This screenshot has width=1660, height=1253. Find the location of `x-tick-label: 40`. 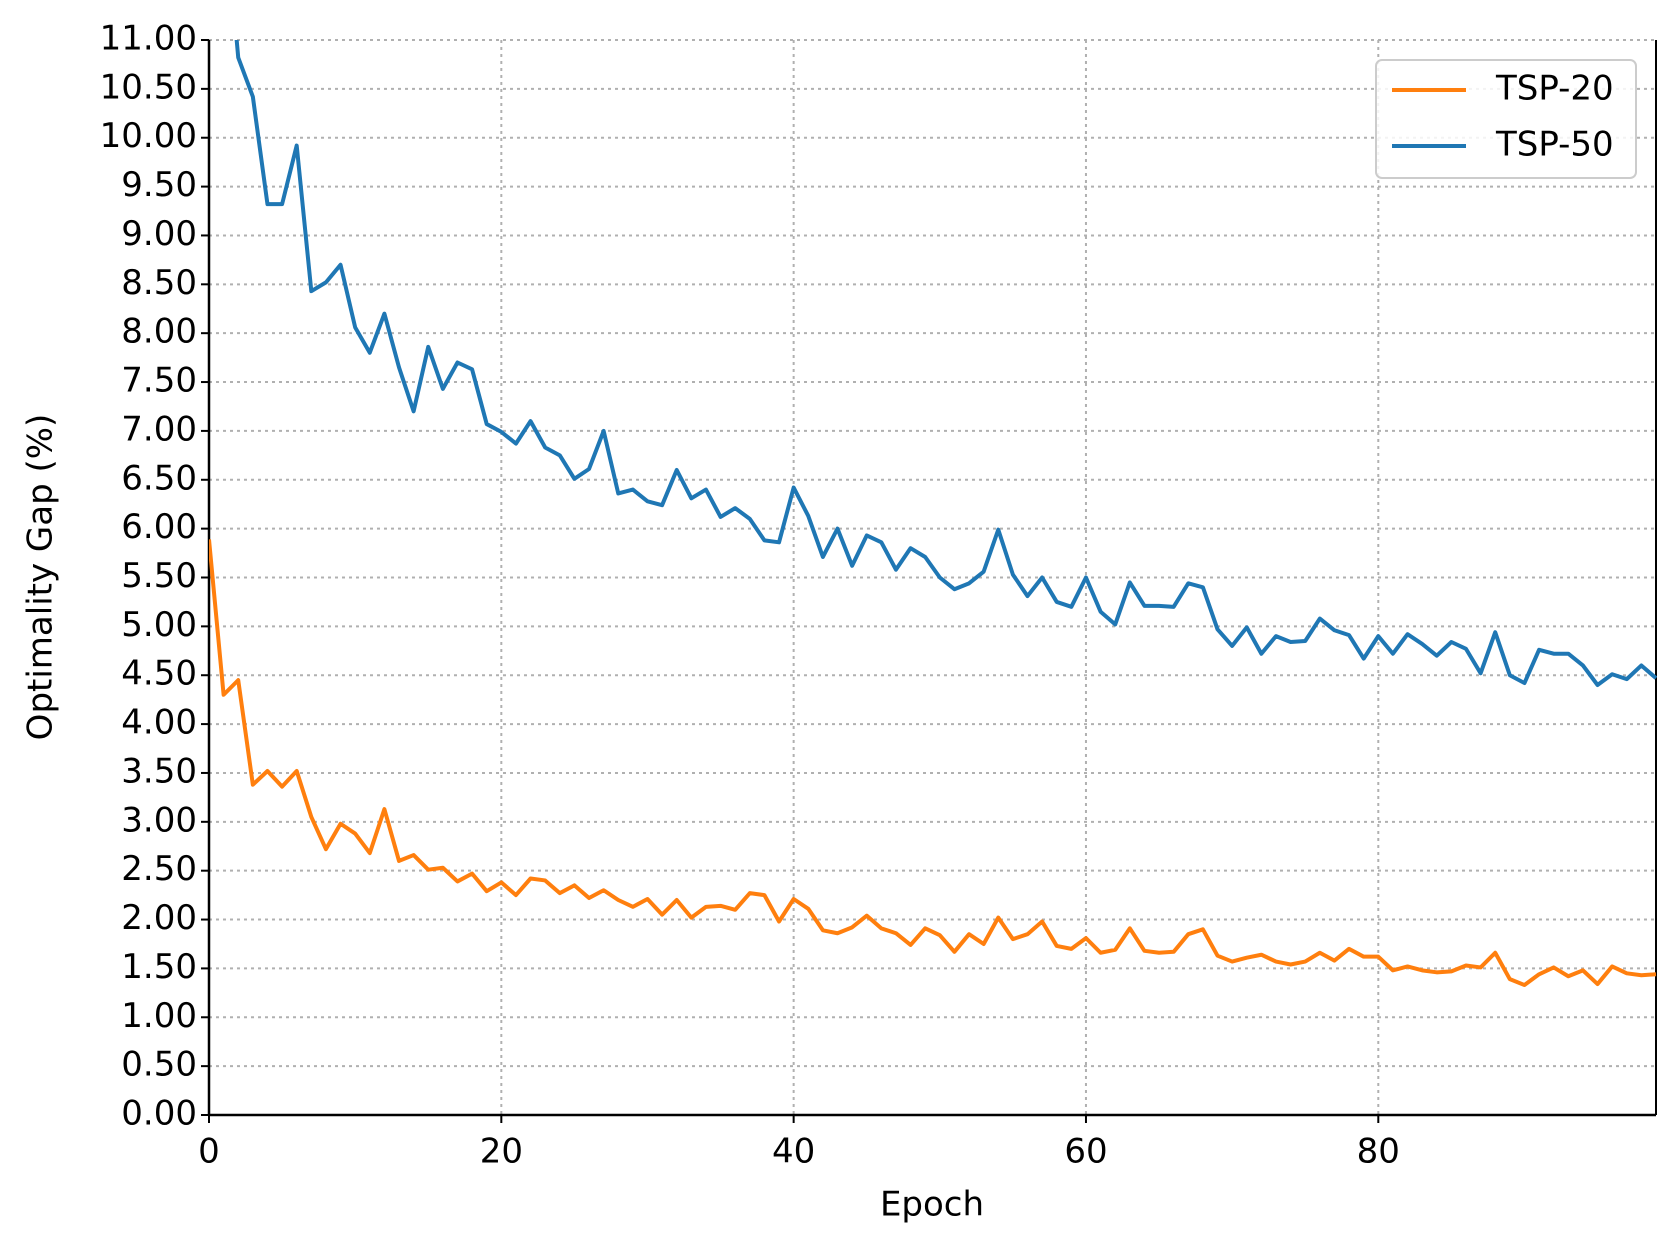

x-tick-label: 40 is located at coordinates (793, 1152).